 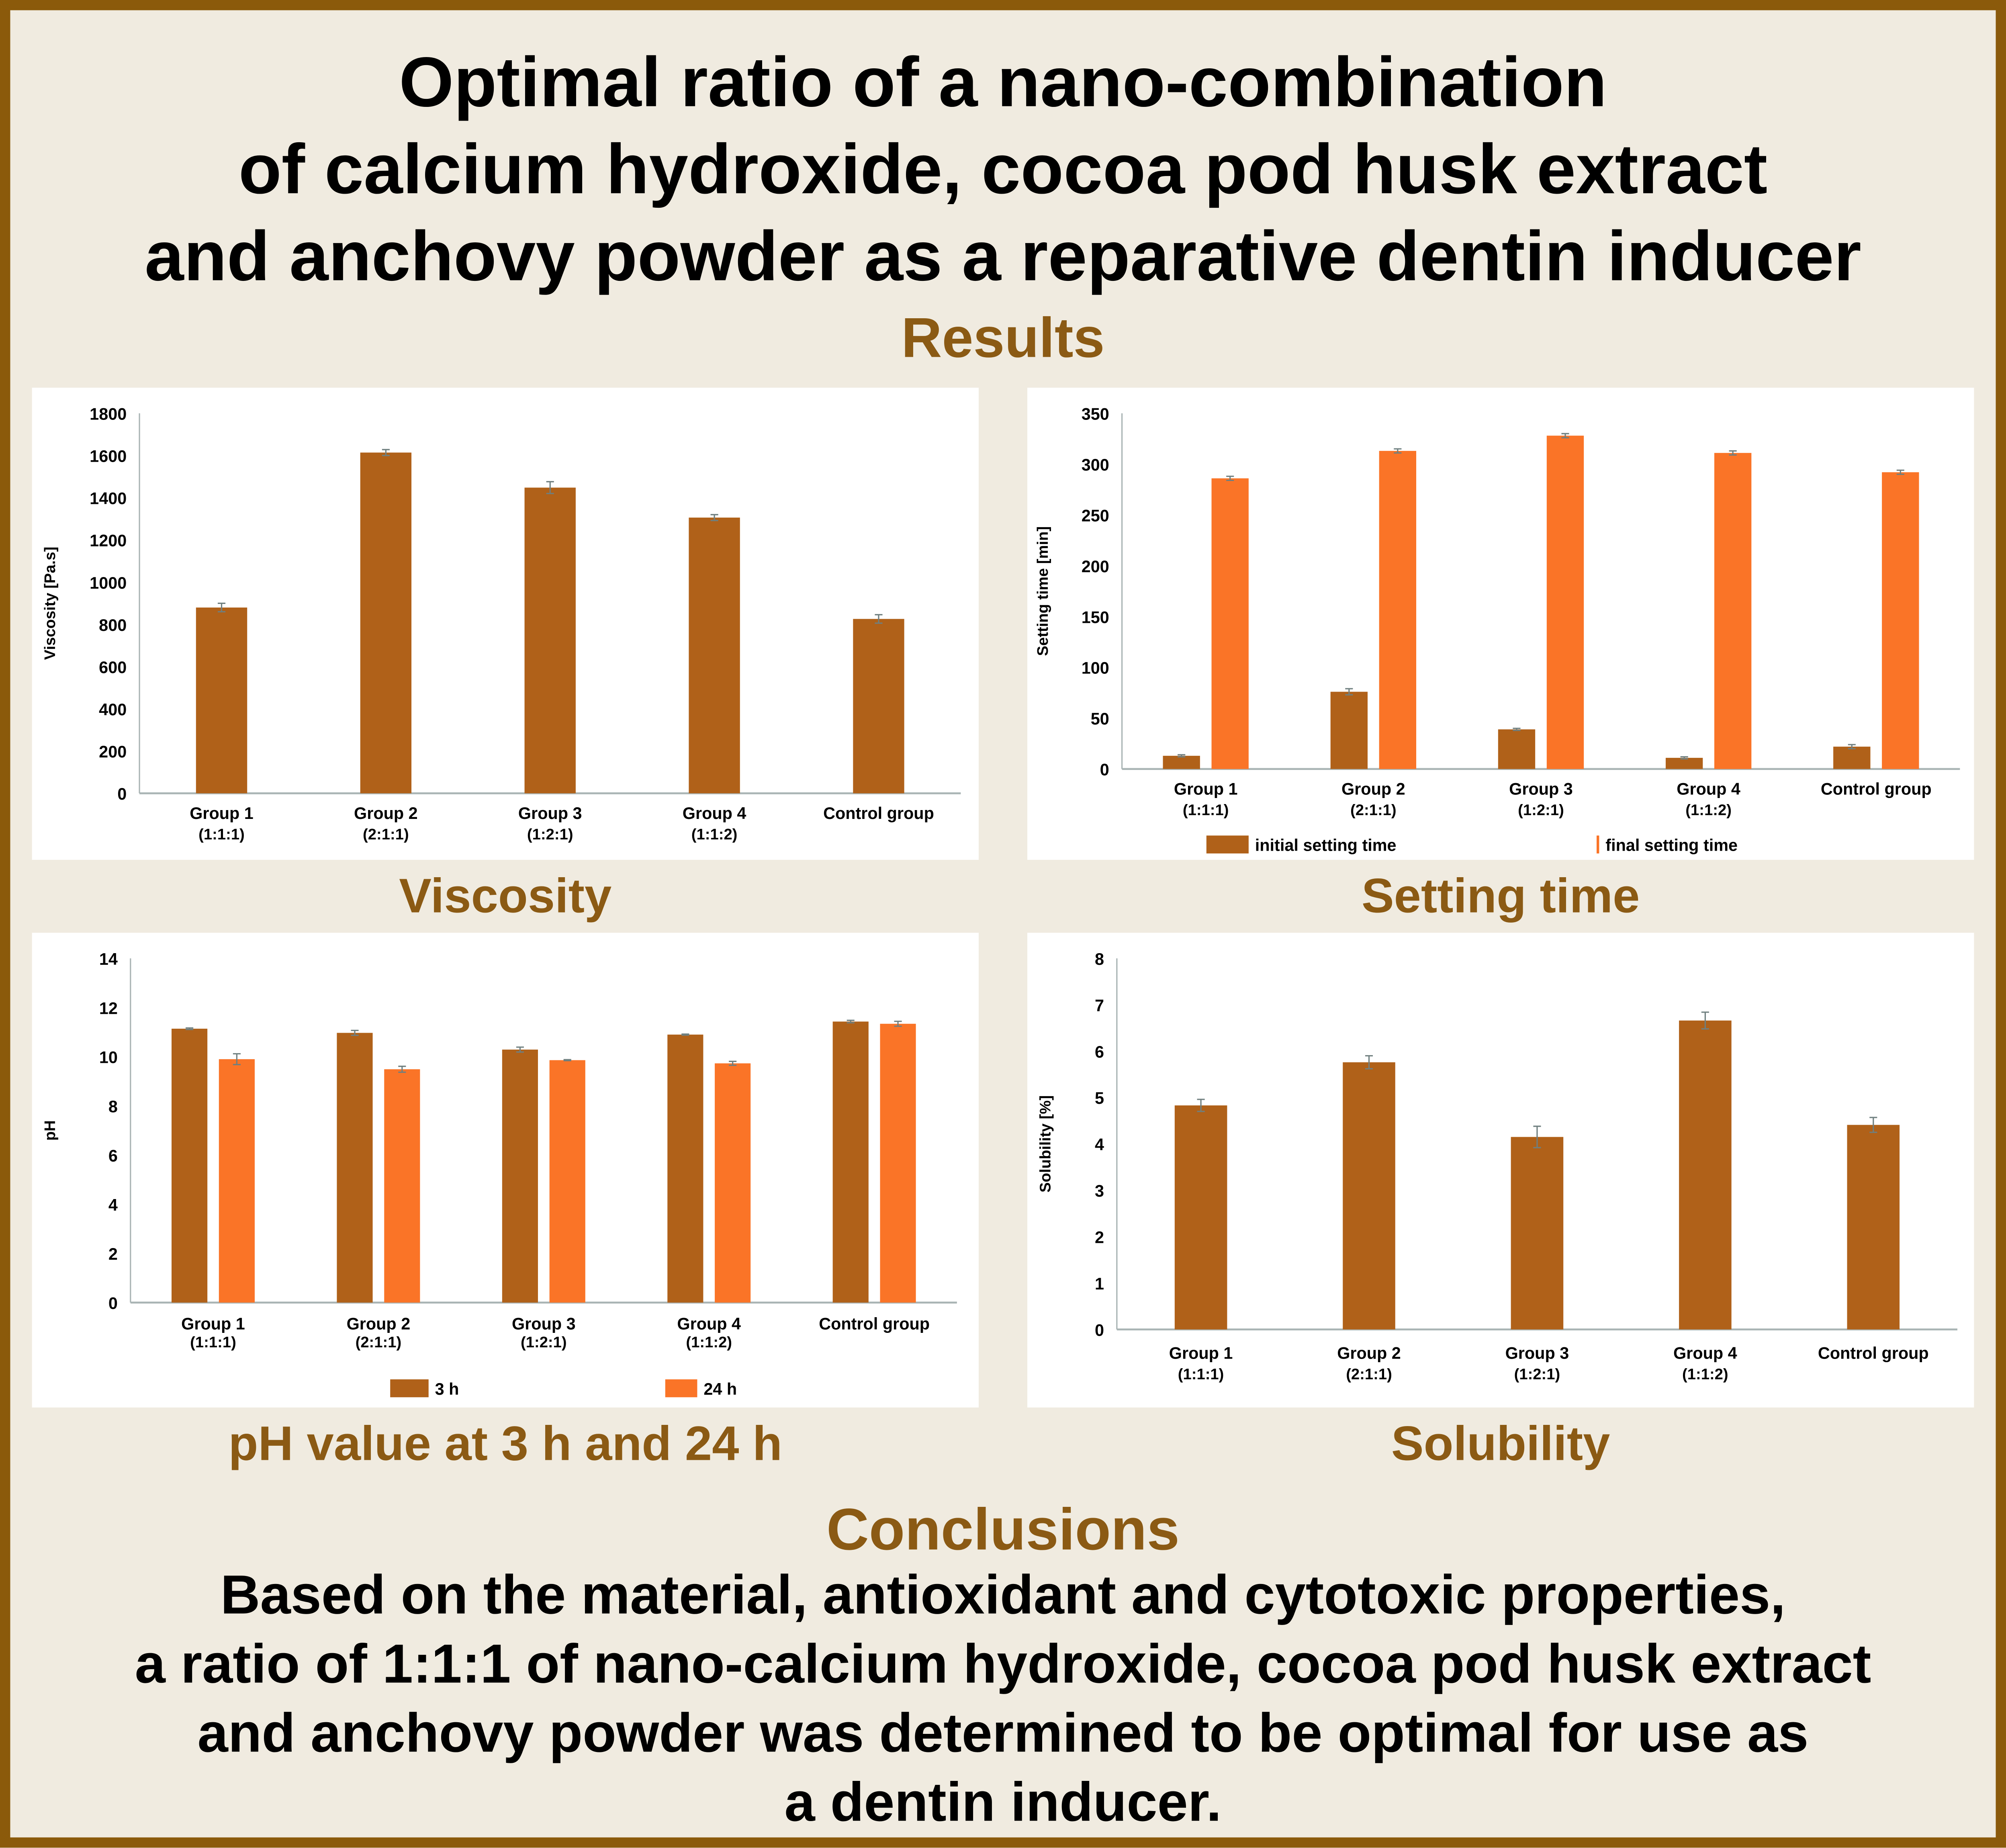 I want to click on viscosity-caption: Viscosity, so click(x=506, y=897).